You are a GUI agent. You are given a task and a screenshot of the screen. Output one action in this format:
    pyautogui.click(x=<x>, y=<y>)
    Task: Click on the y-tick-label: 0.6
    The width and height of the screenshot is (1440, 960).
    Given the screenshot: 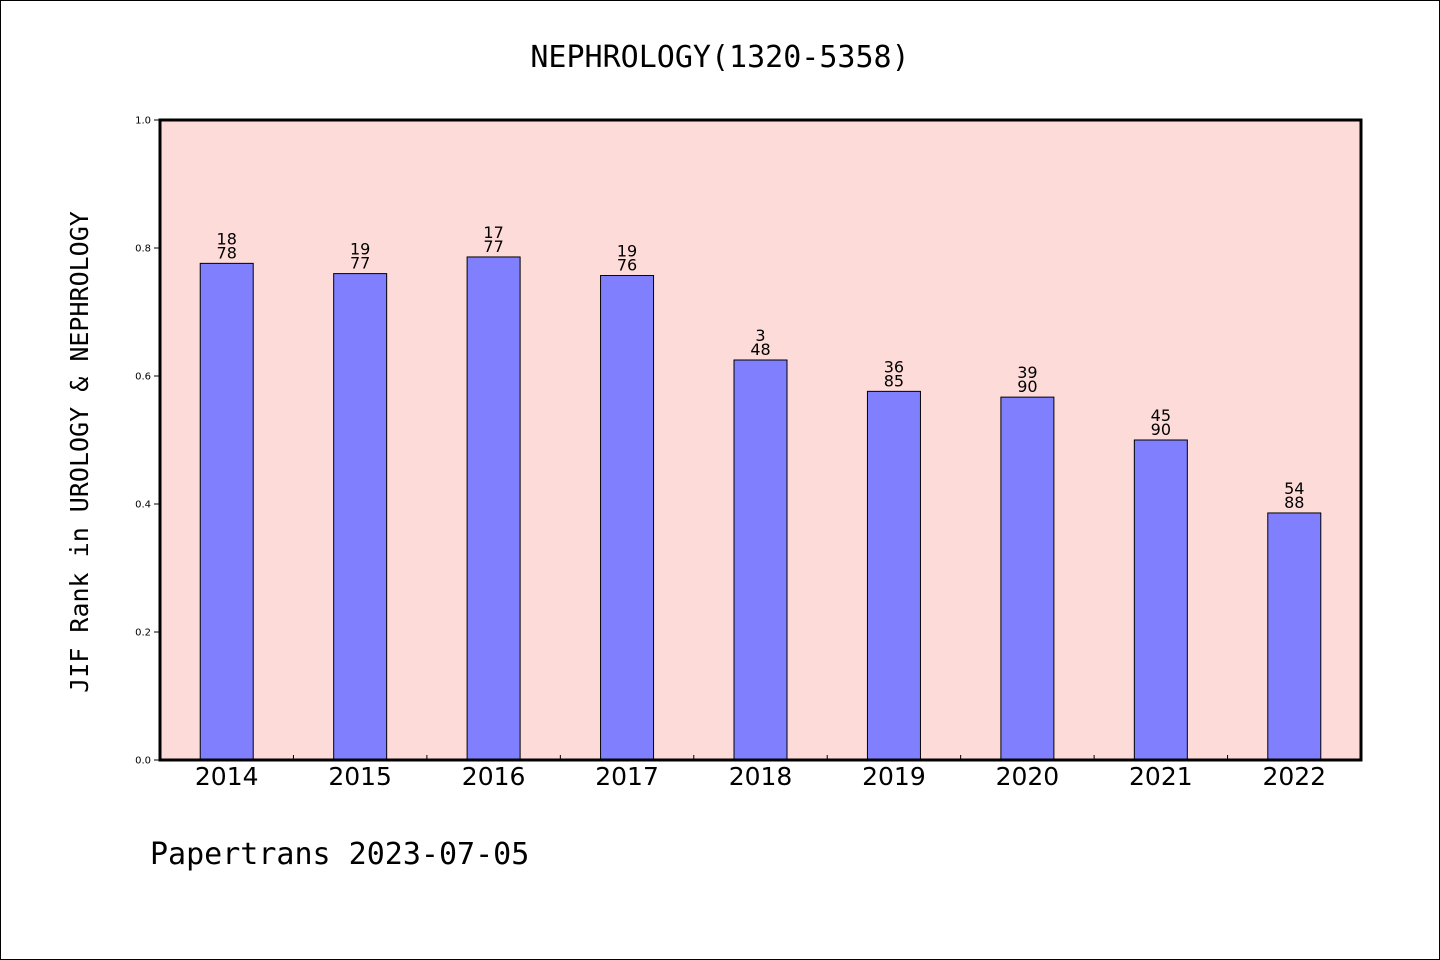 What is the action you would take?
    pyautogui.click(x=143, y=377)
    